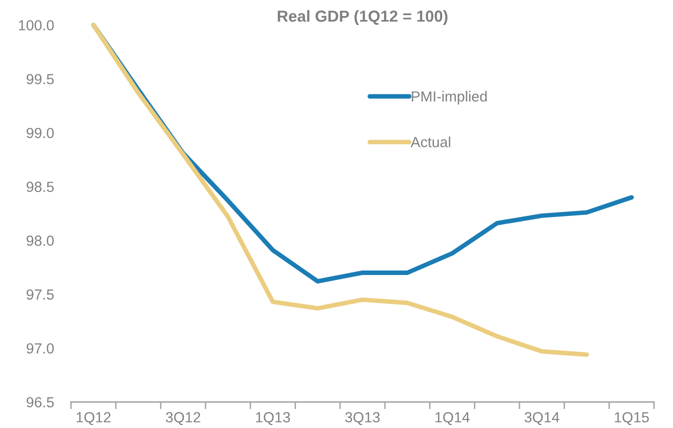 The image size is (673, 428). Describe the element at coordinates (430, 142) in the screenshot. I see `legend-label: Actual` at that location.